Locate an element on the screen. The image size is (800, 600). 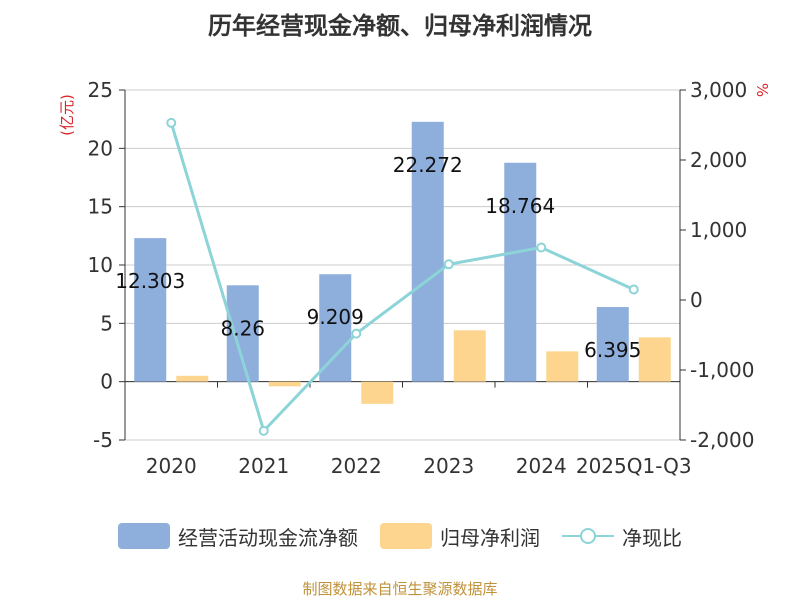
legend-label-net-profit: 归母净利润 is located at coordinates (490, 537).